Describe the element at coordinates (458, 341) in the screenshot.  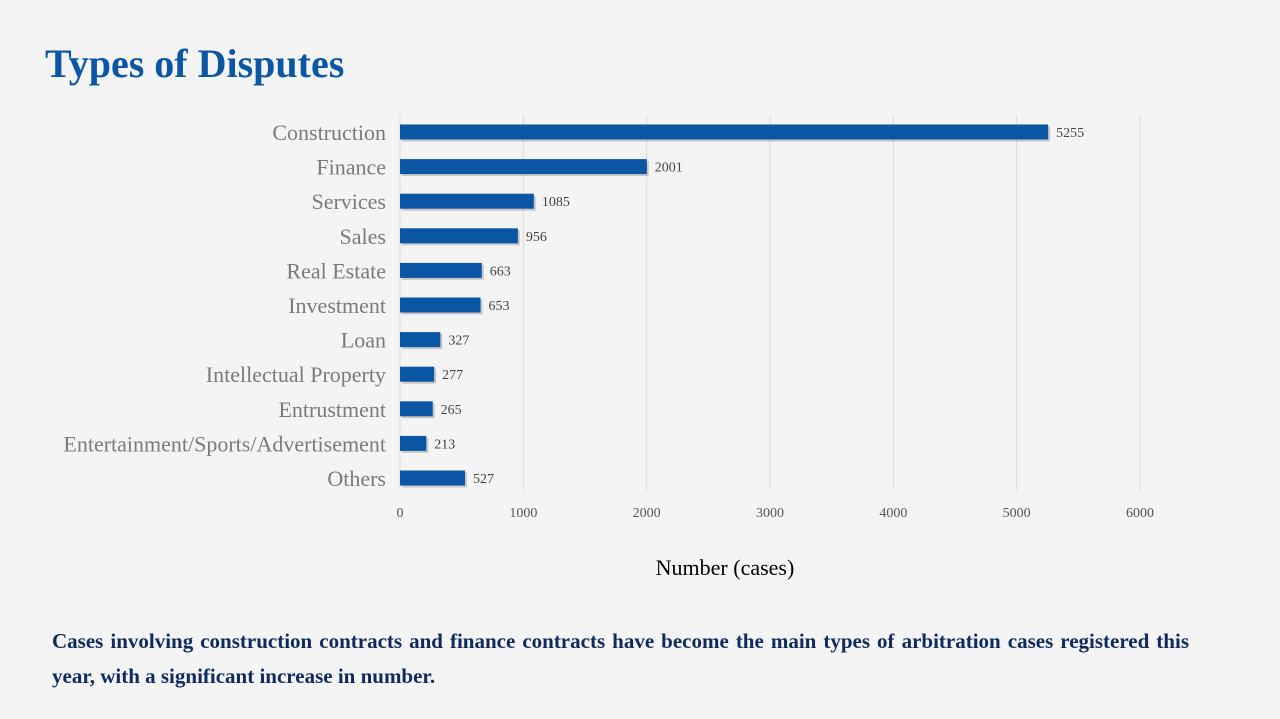
I see `data-label: 327` at that location.